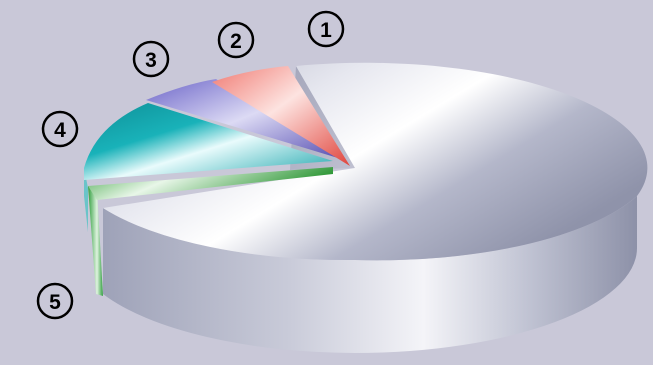 This screenshot has width=653, height=365. I want to click on pie-slice-2-top, so click(281, 116).